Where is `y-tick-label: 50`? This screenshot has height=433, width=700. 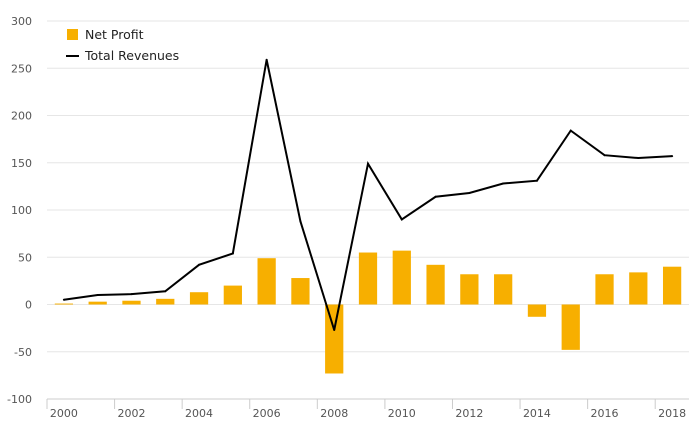
y-tick-label: 50 is located at coordinates (25, 257).